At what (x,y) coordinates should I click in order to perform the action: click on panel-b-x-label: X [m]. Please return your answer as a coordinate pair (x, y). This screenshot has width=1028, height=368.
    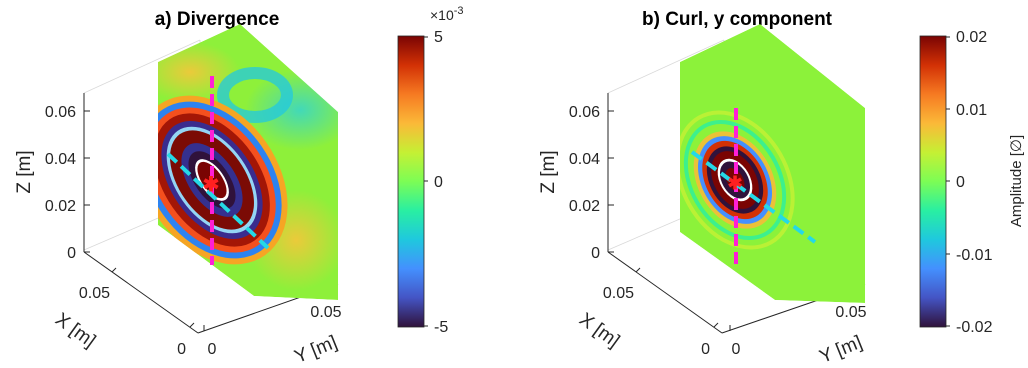
    Looking at the image, I should click on (599, 330).